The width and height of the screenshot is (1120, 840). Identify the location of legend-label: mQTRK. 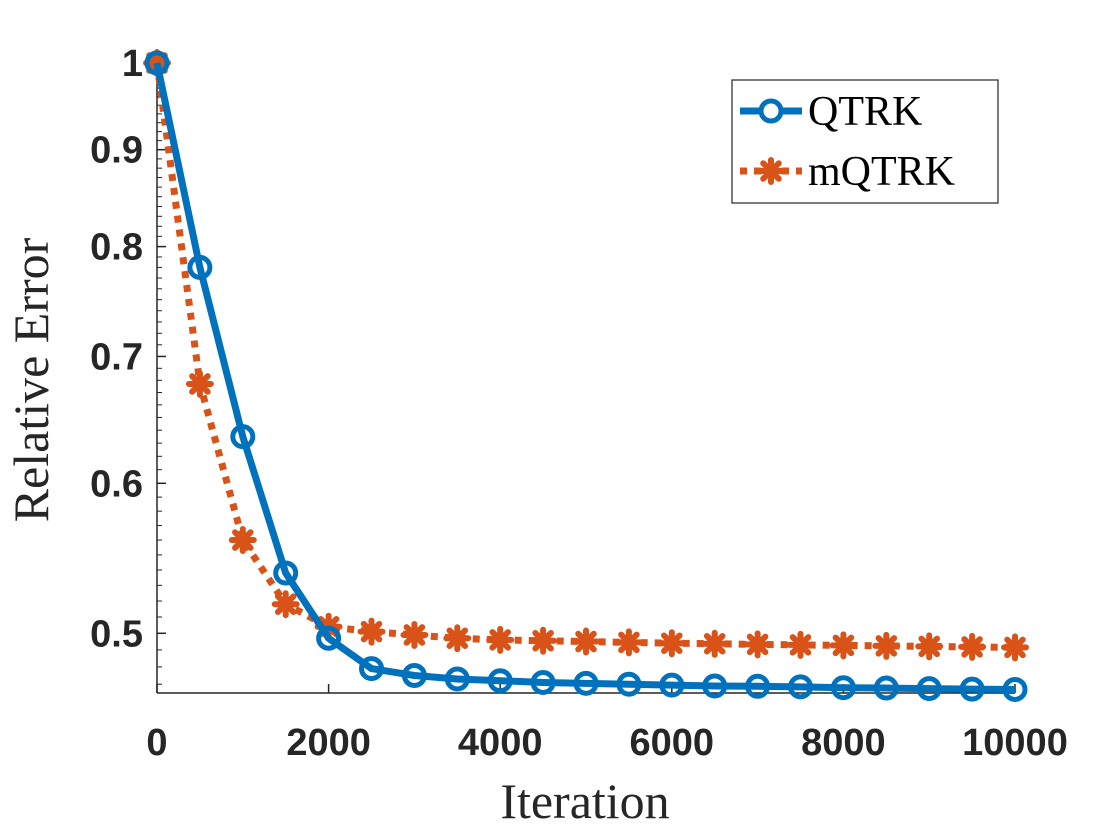
(881, 172).